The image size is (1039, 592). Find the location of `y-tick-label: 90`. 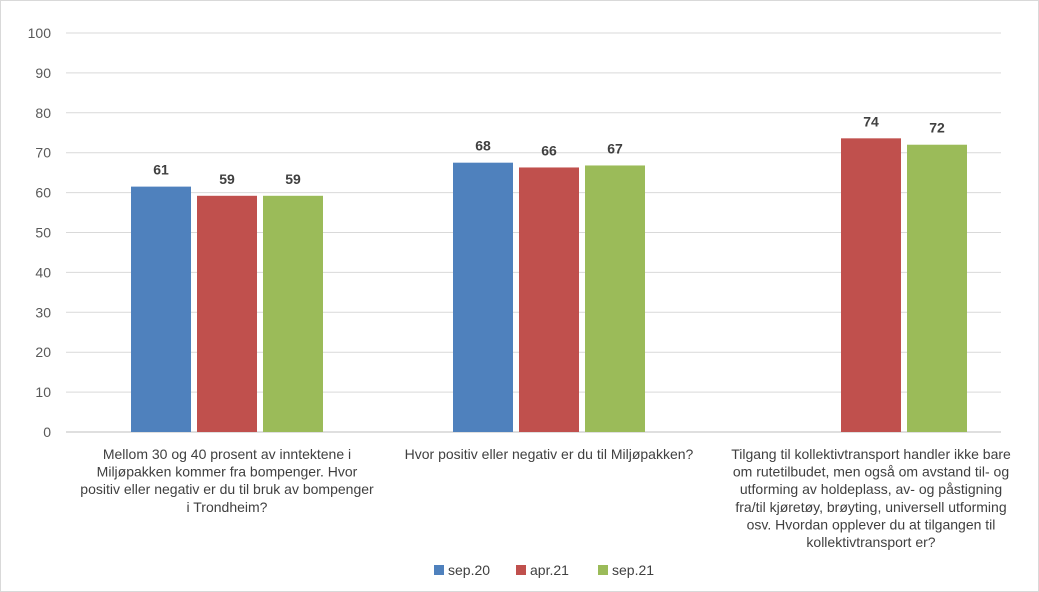

y-tick-label: 90 is located at coordinates (43, 73).